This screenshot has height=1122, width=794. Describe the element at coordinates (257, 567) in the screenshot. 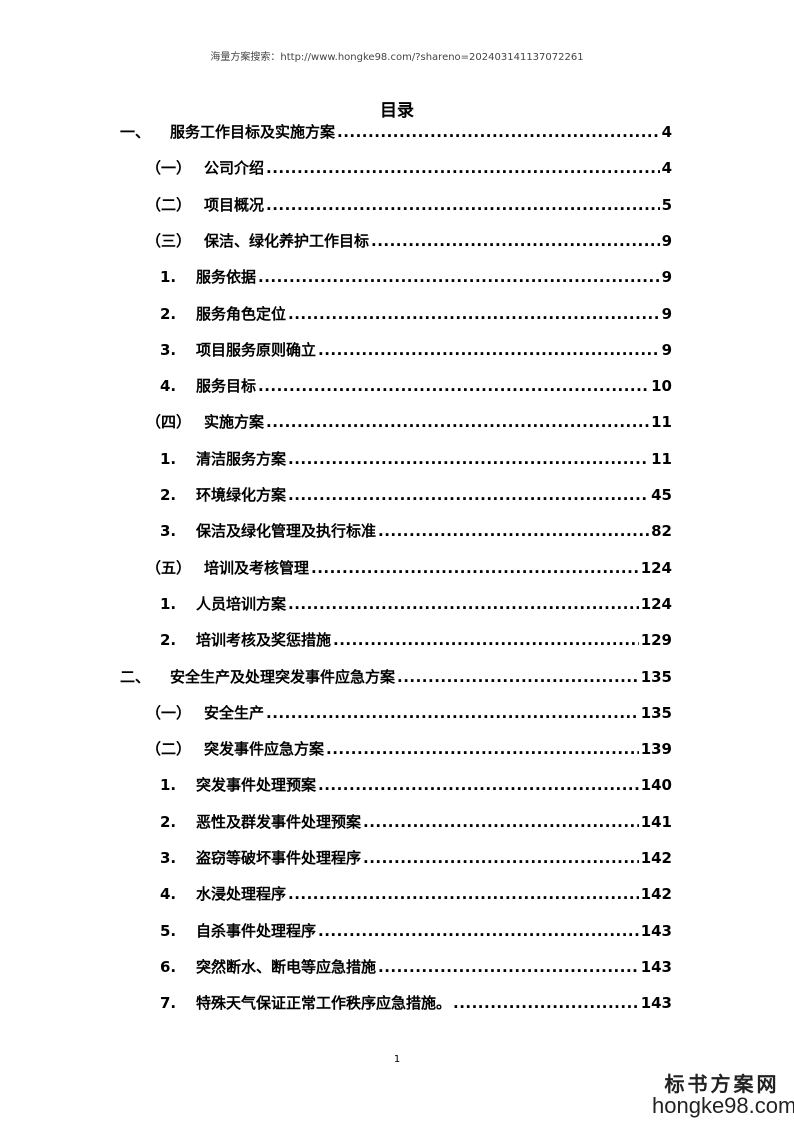

I see `toc-entry-title: 培训及考核管理` at that location.